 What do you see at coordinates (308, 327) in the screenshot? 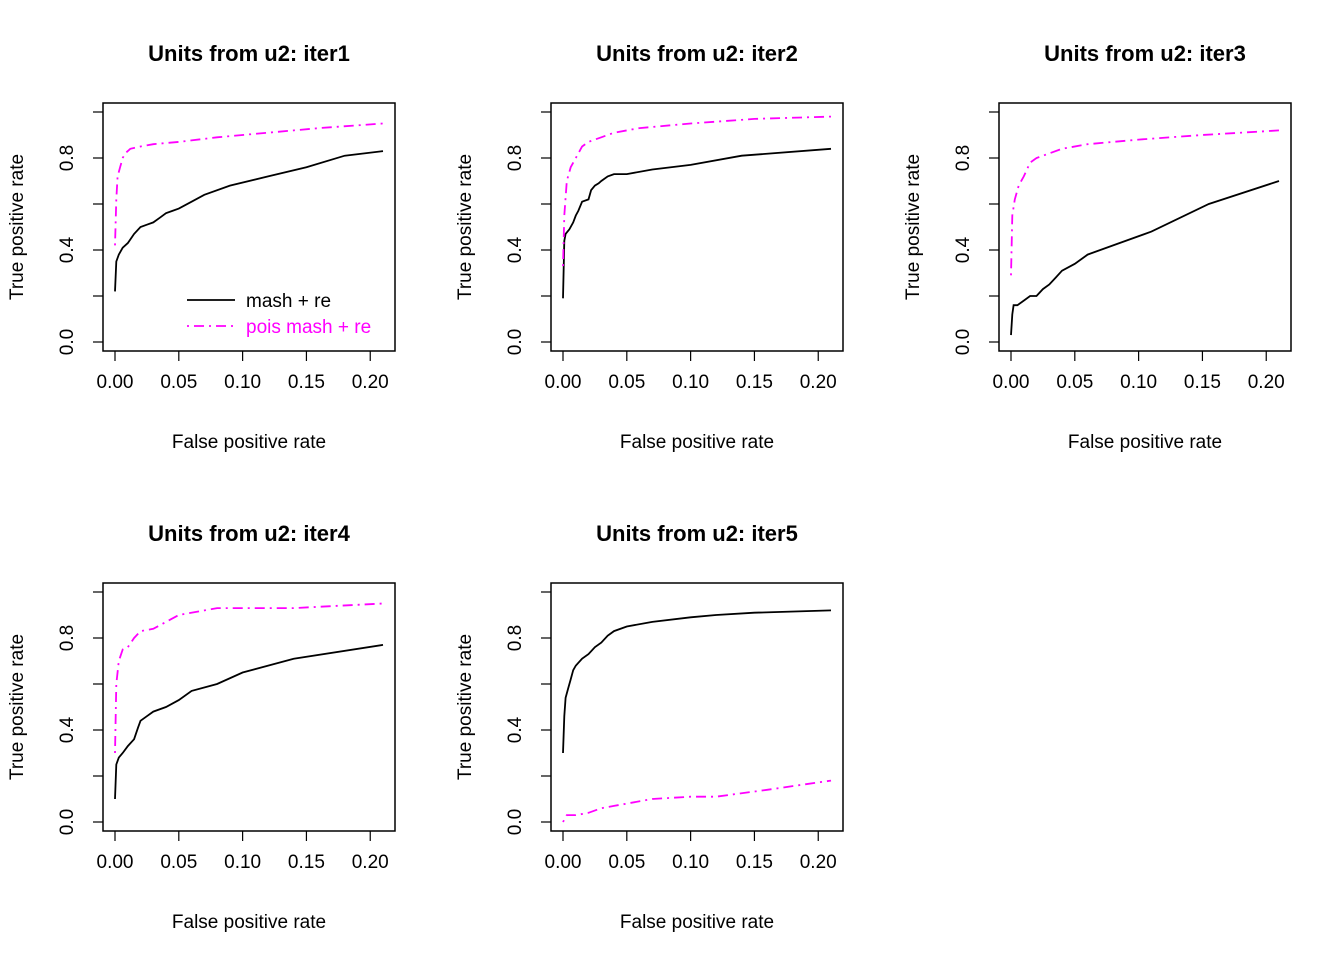
I see `legend-label: pois mash + re` at bounding box center [308, 327].